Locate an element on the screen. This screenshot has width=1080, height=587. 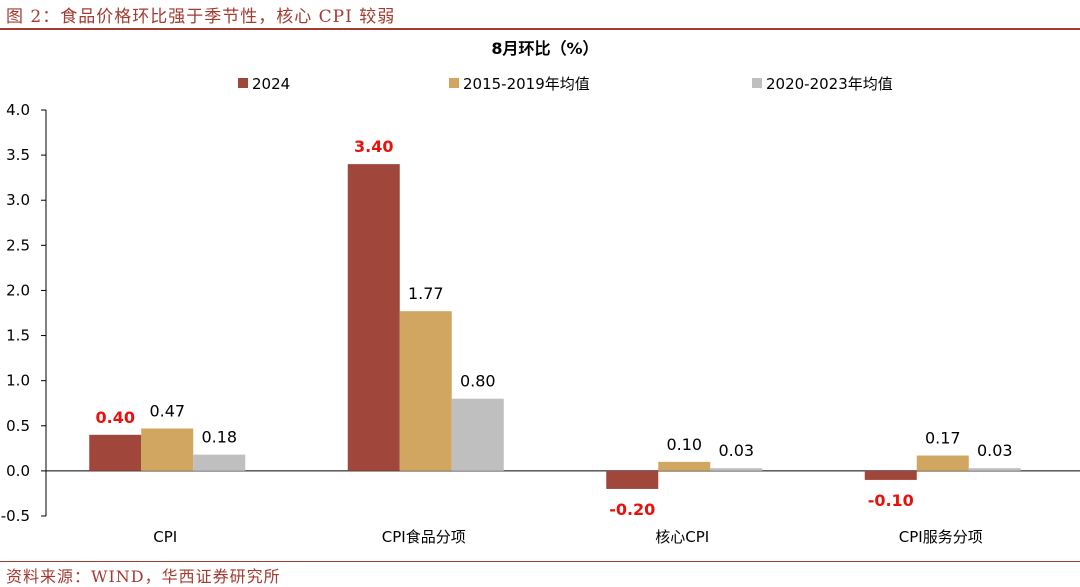
legend: 2024 2015-2019年均值 2020-2023年均值 is located at coordinates (565, 84).